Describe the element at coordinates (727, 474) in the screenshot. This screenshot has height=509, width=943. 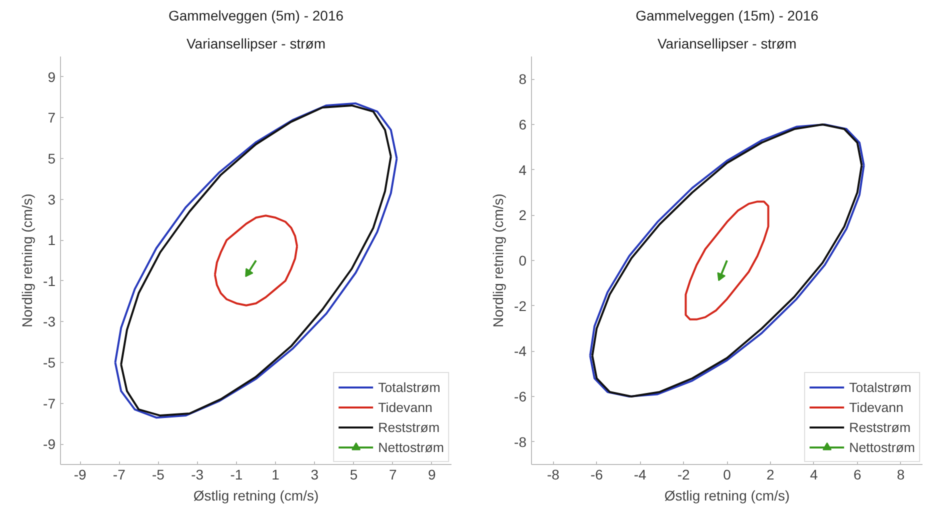
I see `x-tick-label: 0` at that location.